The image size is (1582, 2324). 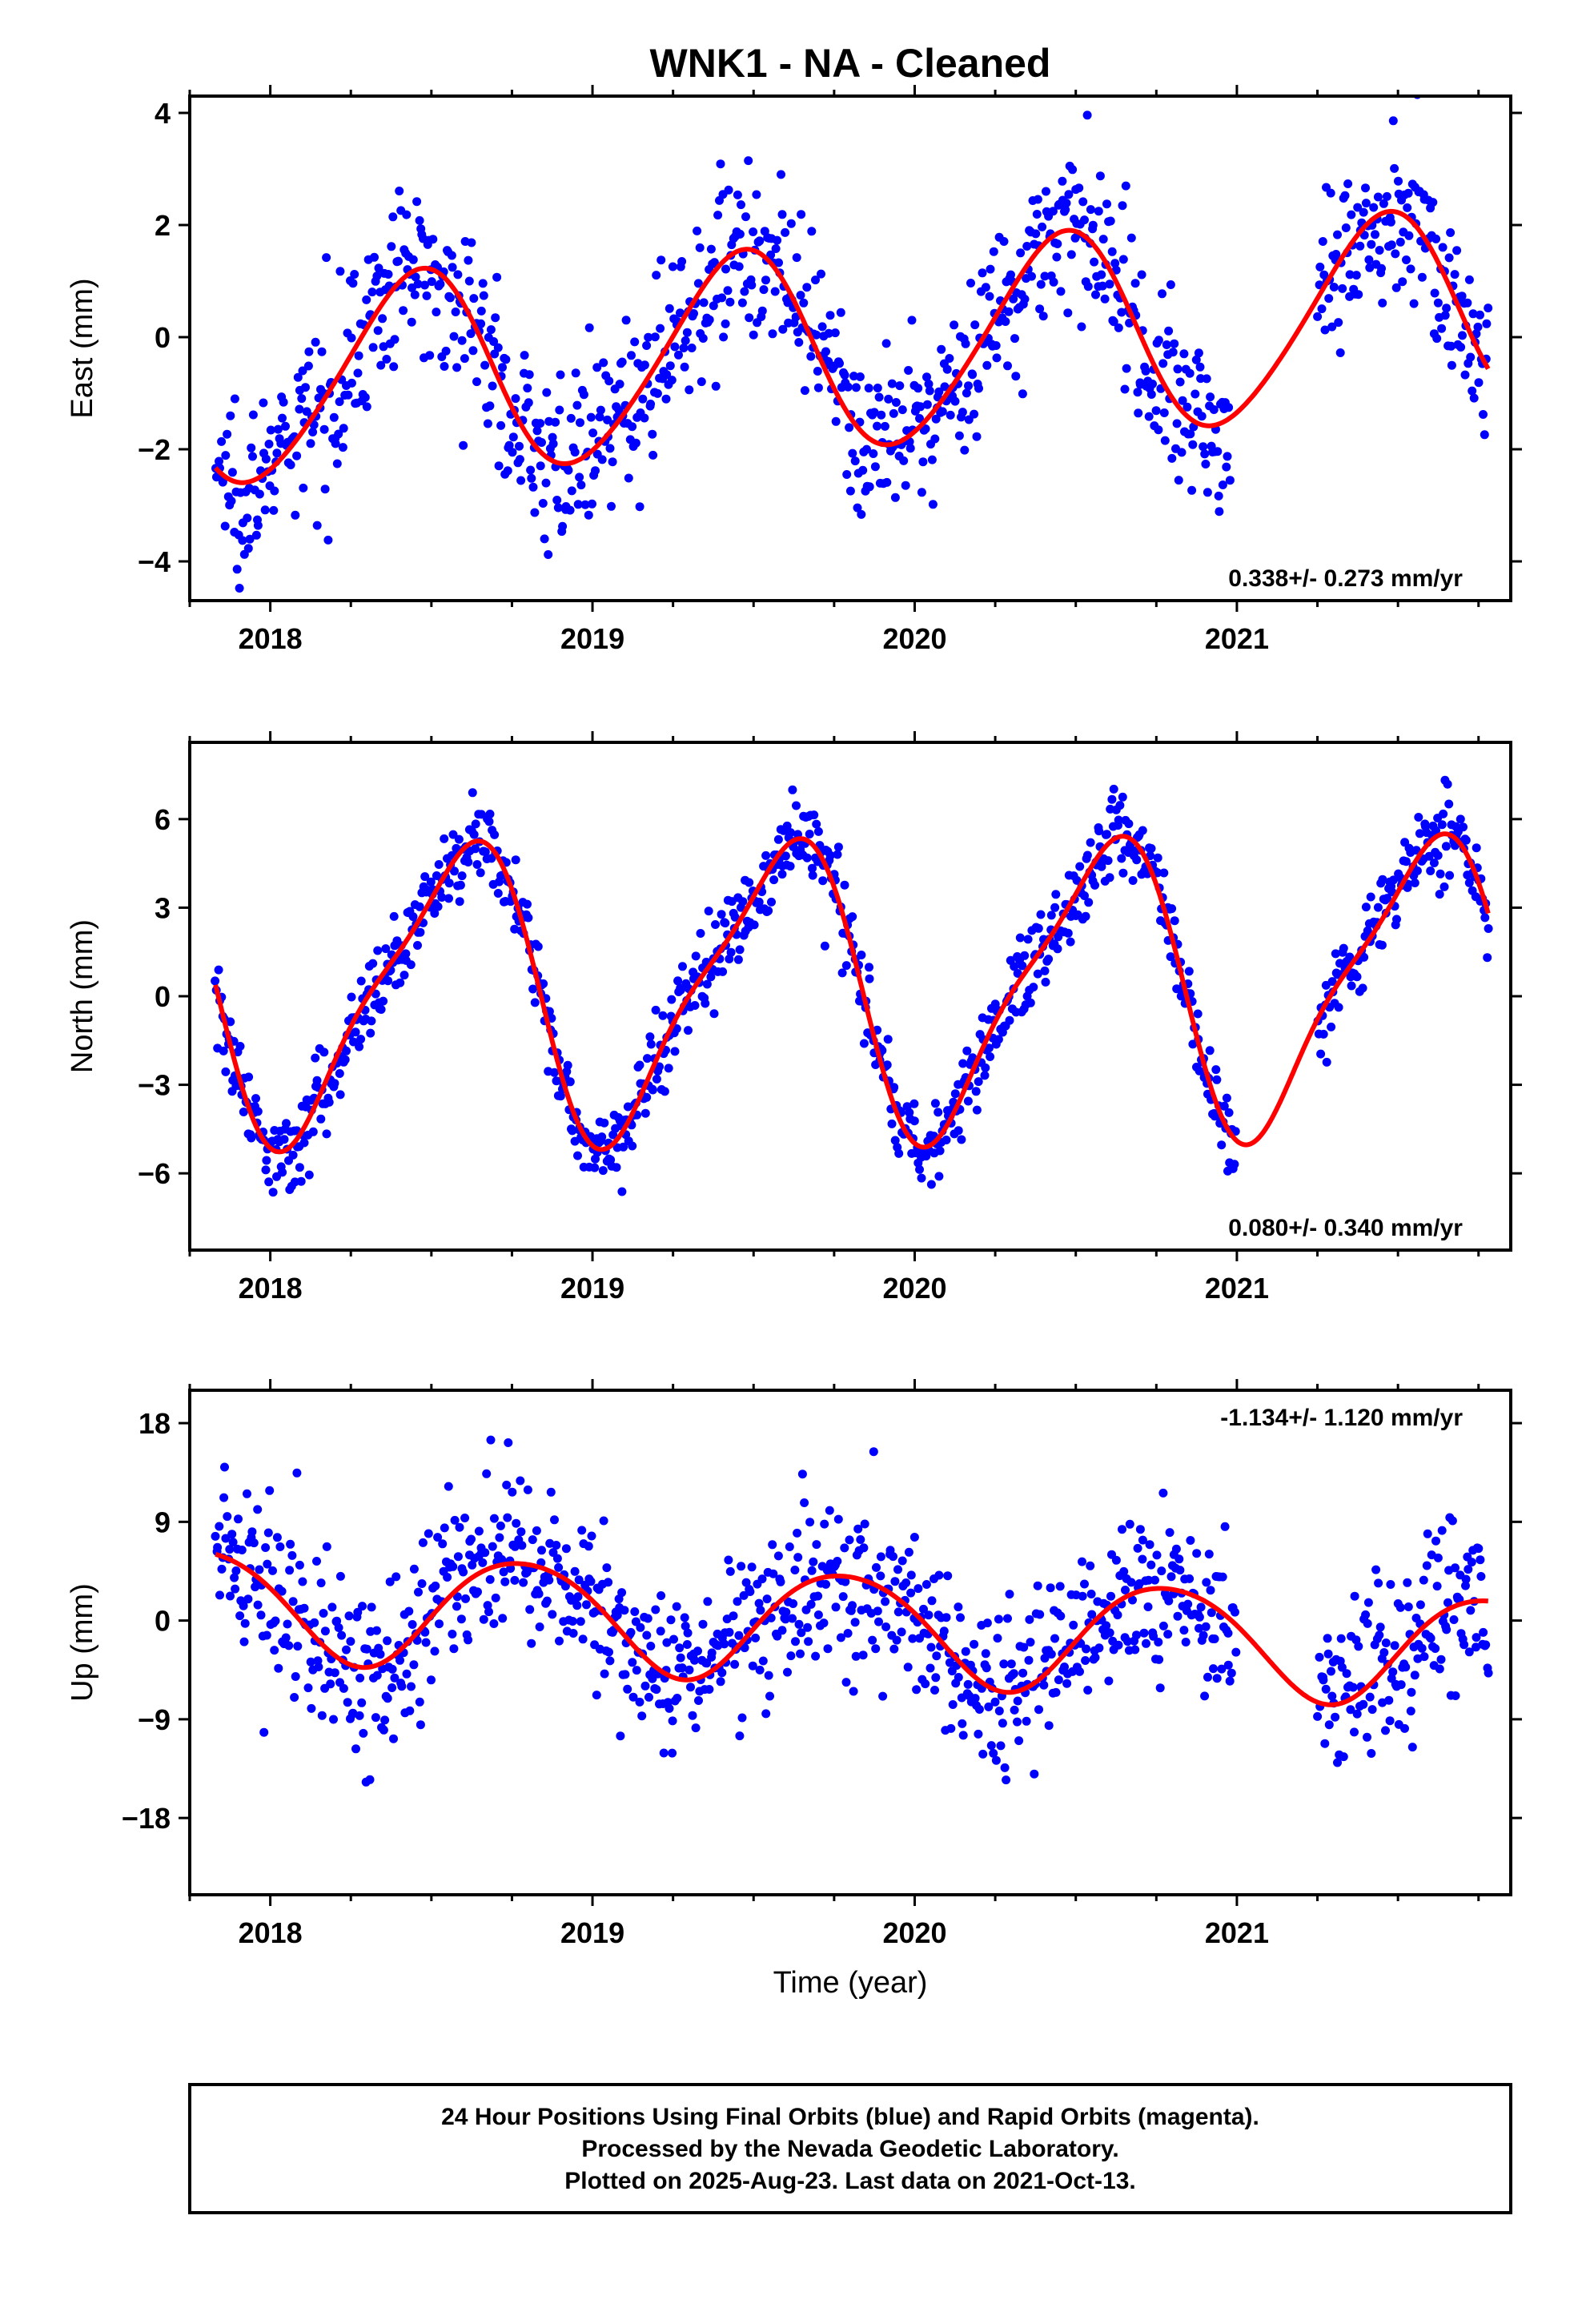 I want to click on model-curve, so click(x=852, y=346).